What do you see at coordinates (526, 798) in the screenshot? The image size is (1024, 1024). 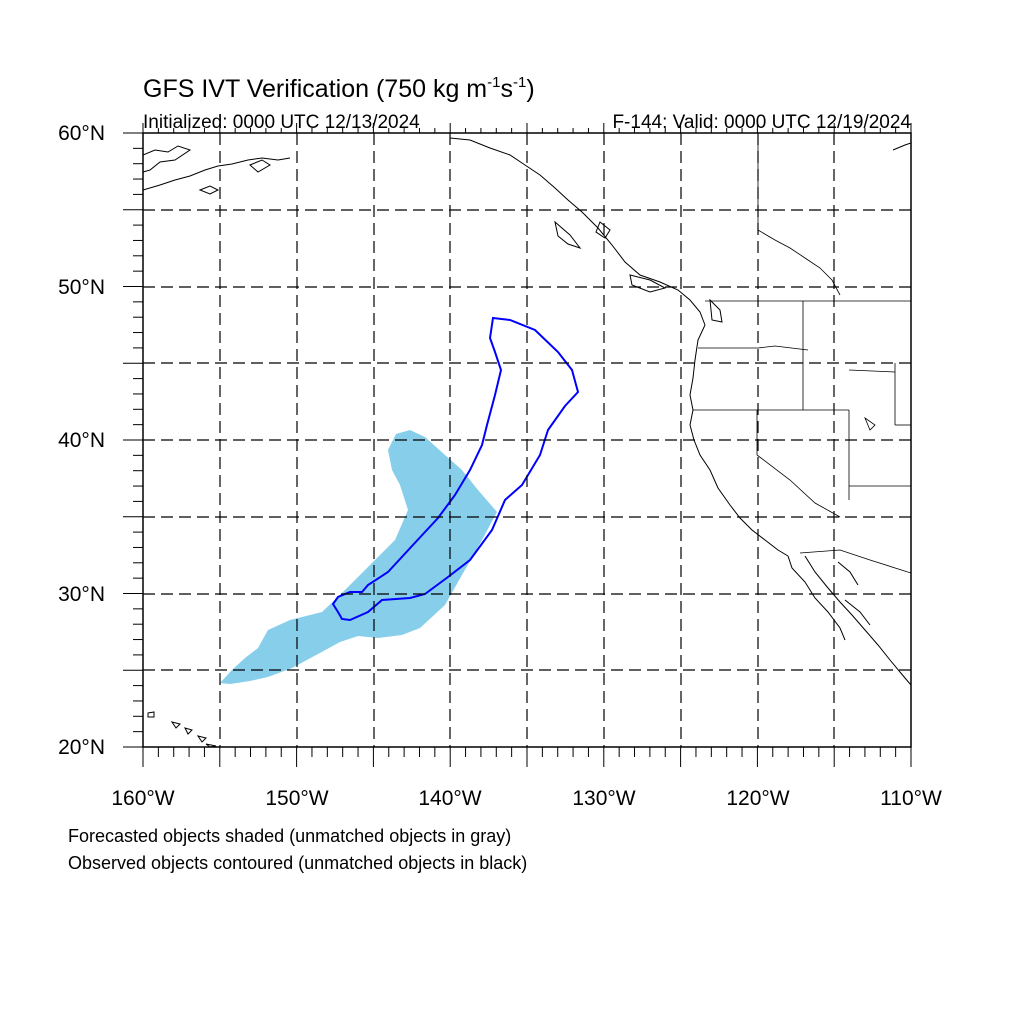 I see `longitude-labels: 160°W 150°W 140°W 130°W 120°W 110°W` at bounding box center [526, 798].